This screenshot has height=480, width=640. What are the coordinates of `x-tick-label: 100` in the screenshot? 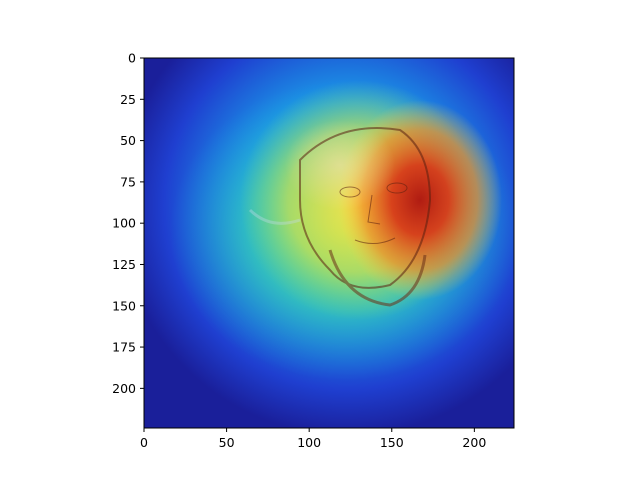 It's located at (309, 442).